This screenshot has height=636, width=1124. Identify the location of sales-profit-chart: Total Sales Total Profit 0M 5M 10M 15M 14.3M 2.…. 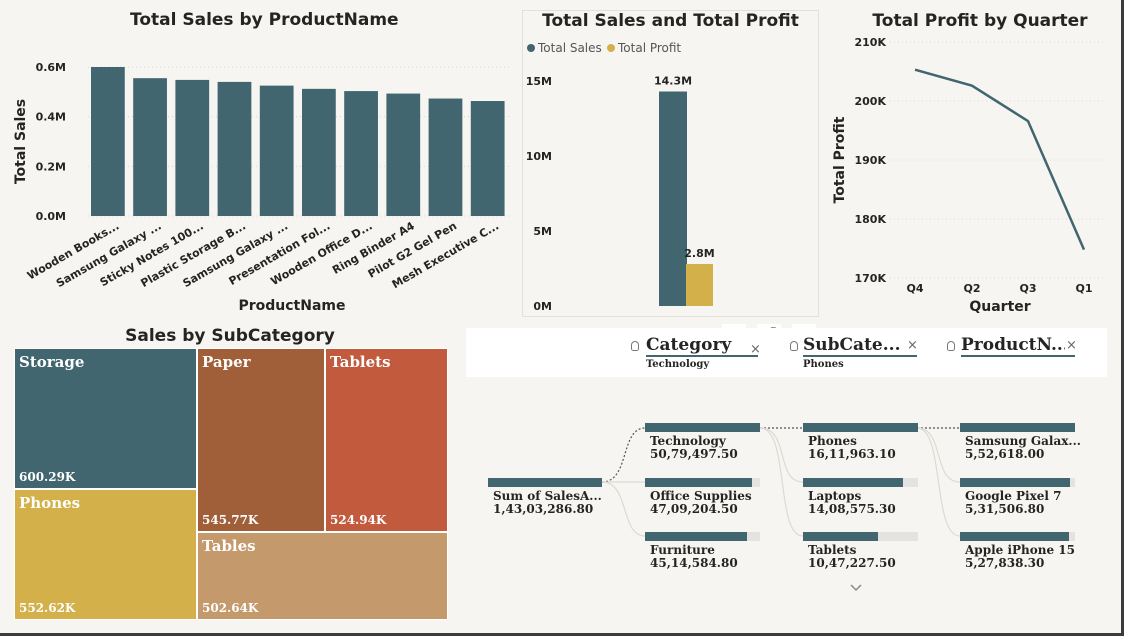
(670, 175).